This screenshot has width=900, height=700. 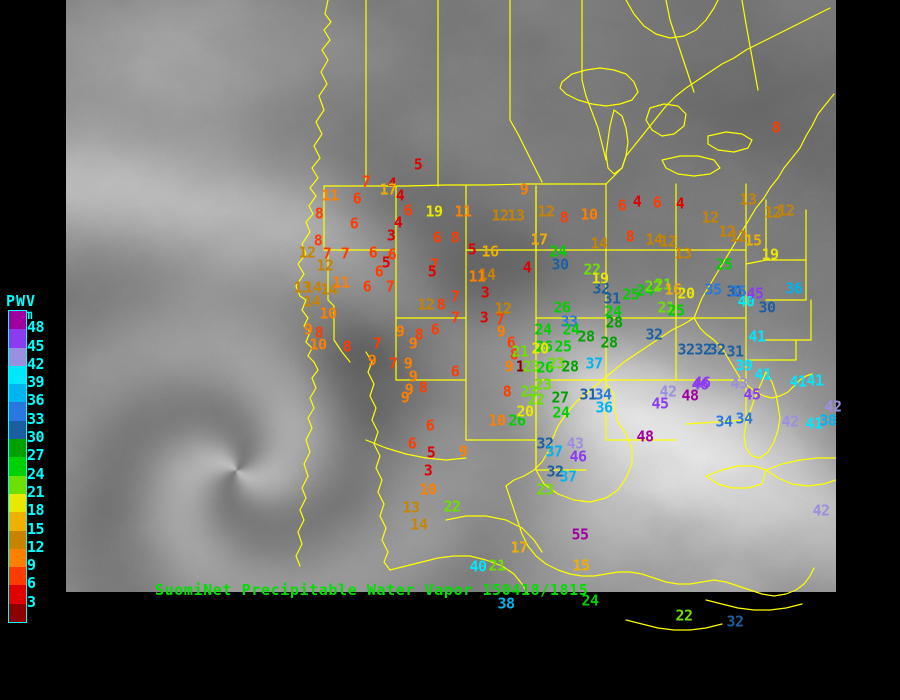 I want to click on colorbar-tick-9: 9, so click(x=31, y=565).